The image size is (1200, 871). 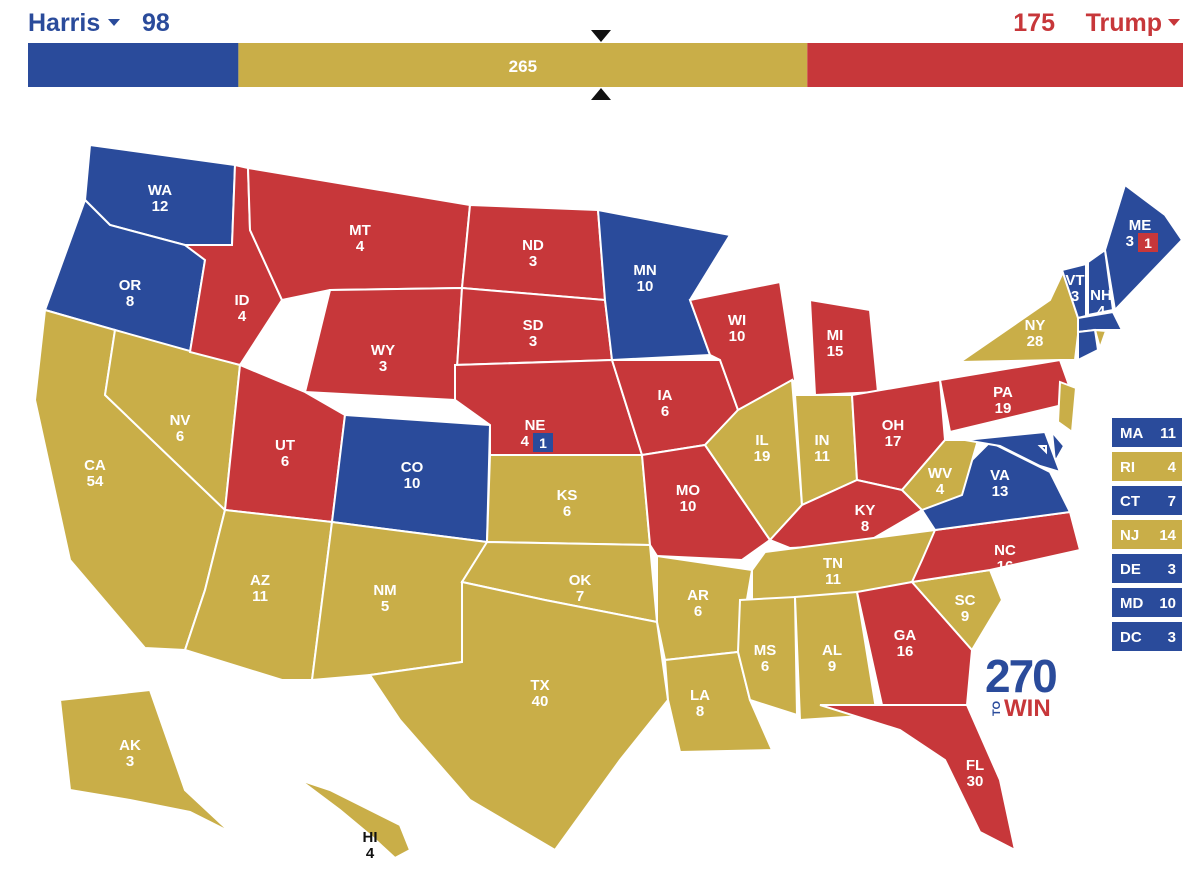 I want to click on state-abbr: MI, so click(x=835, y=335).